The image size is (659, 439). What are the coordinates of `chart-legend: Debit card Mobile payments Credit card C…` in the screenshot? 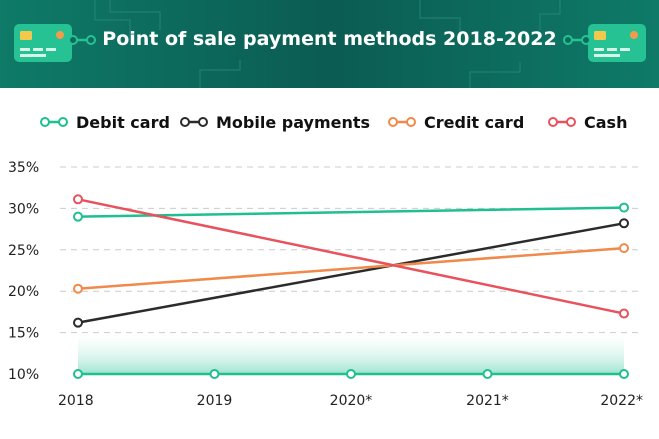 It's located at (329, 122).